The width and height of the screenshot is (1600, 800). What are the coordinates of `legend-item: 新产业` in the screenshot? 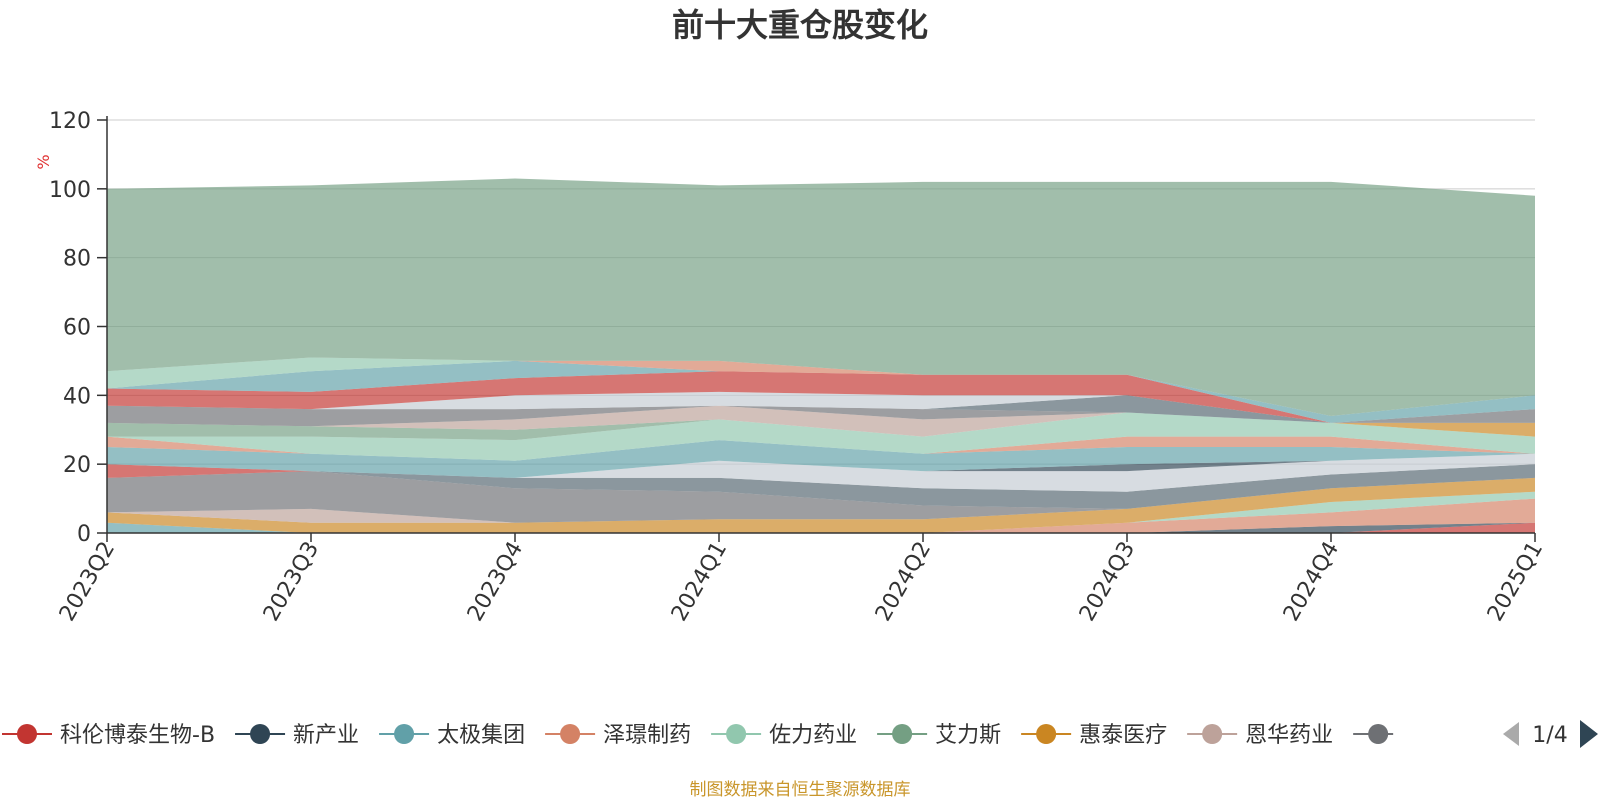 It's located at (297, 735).